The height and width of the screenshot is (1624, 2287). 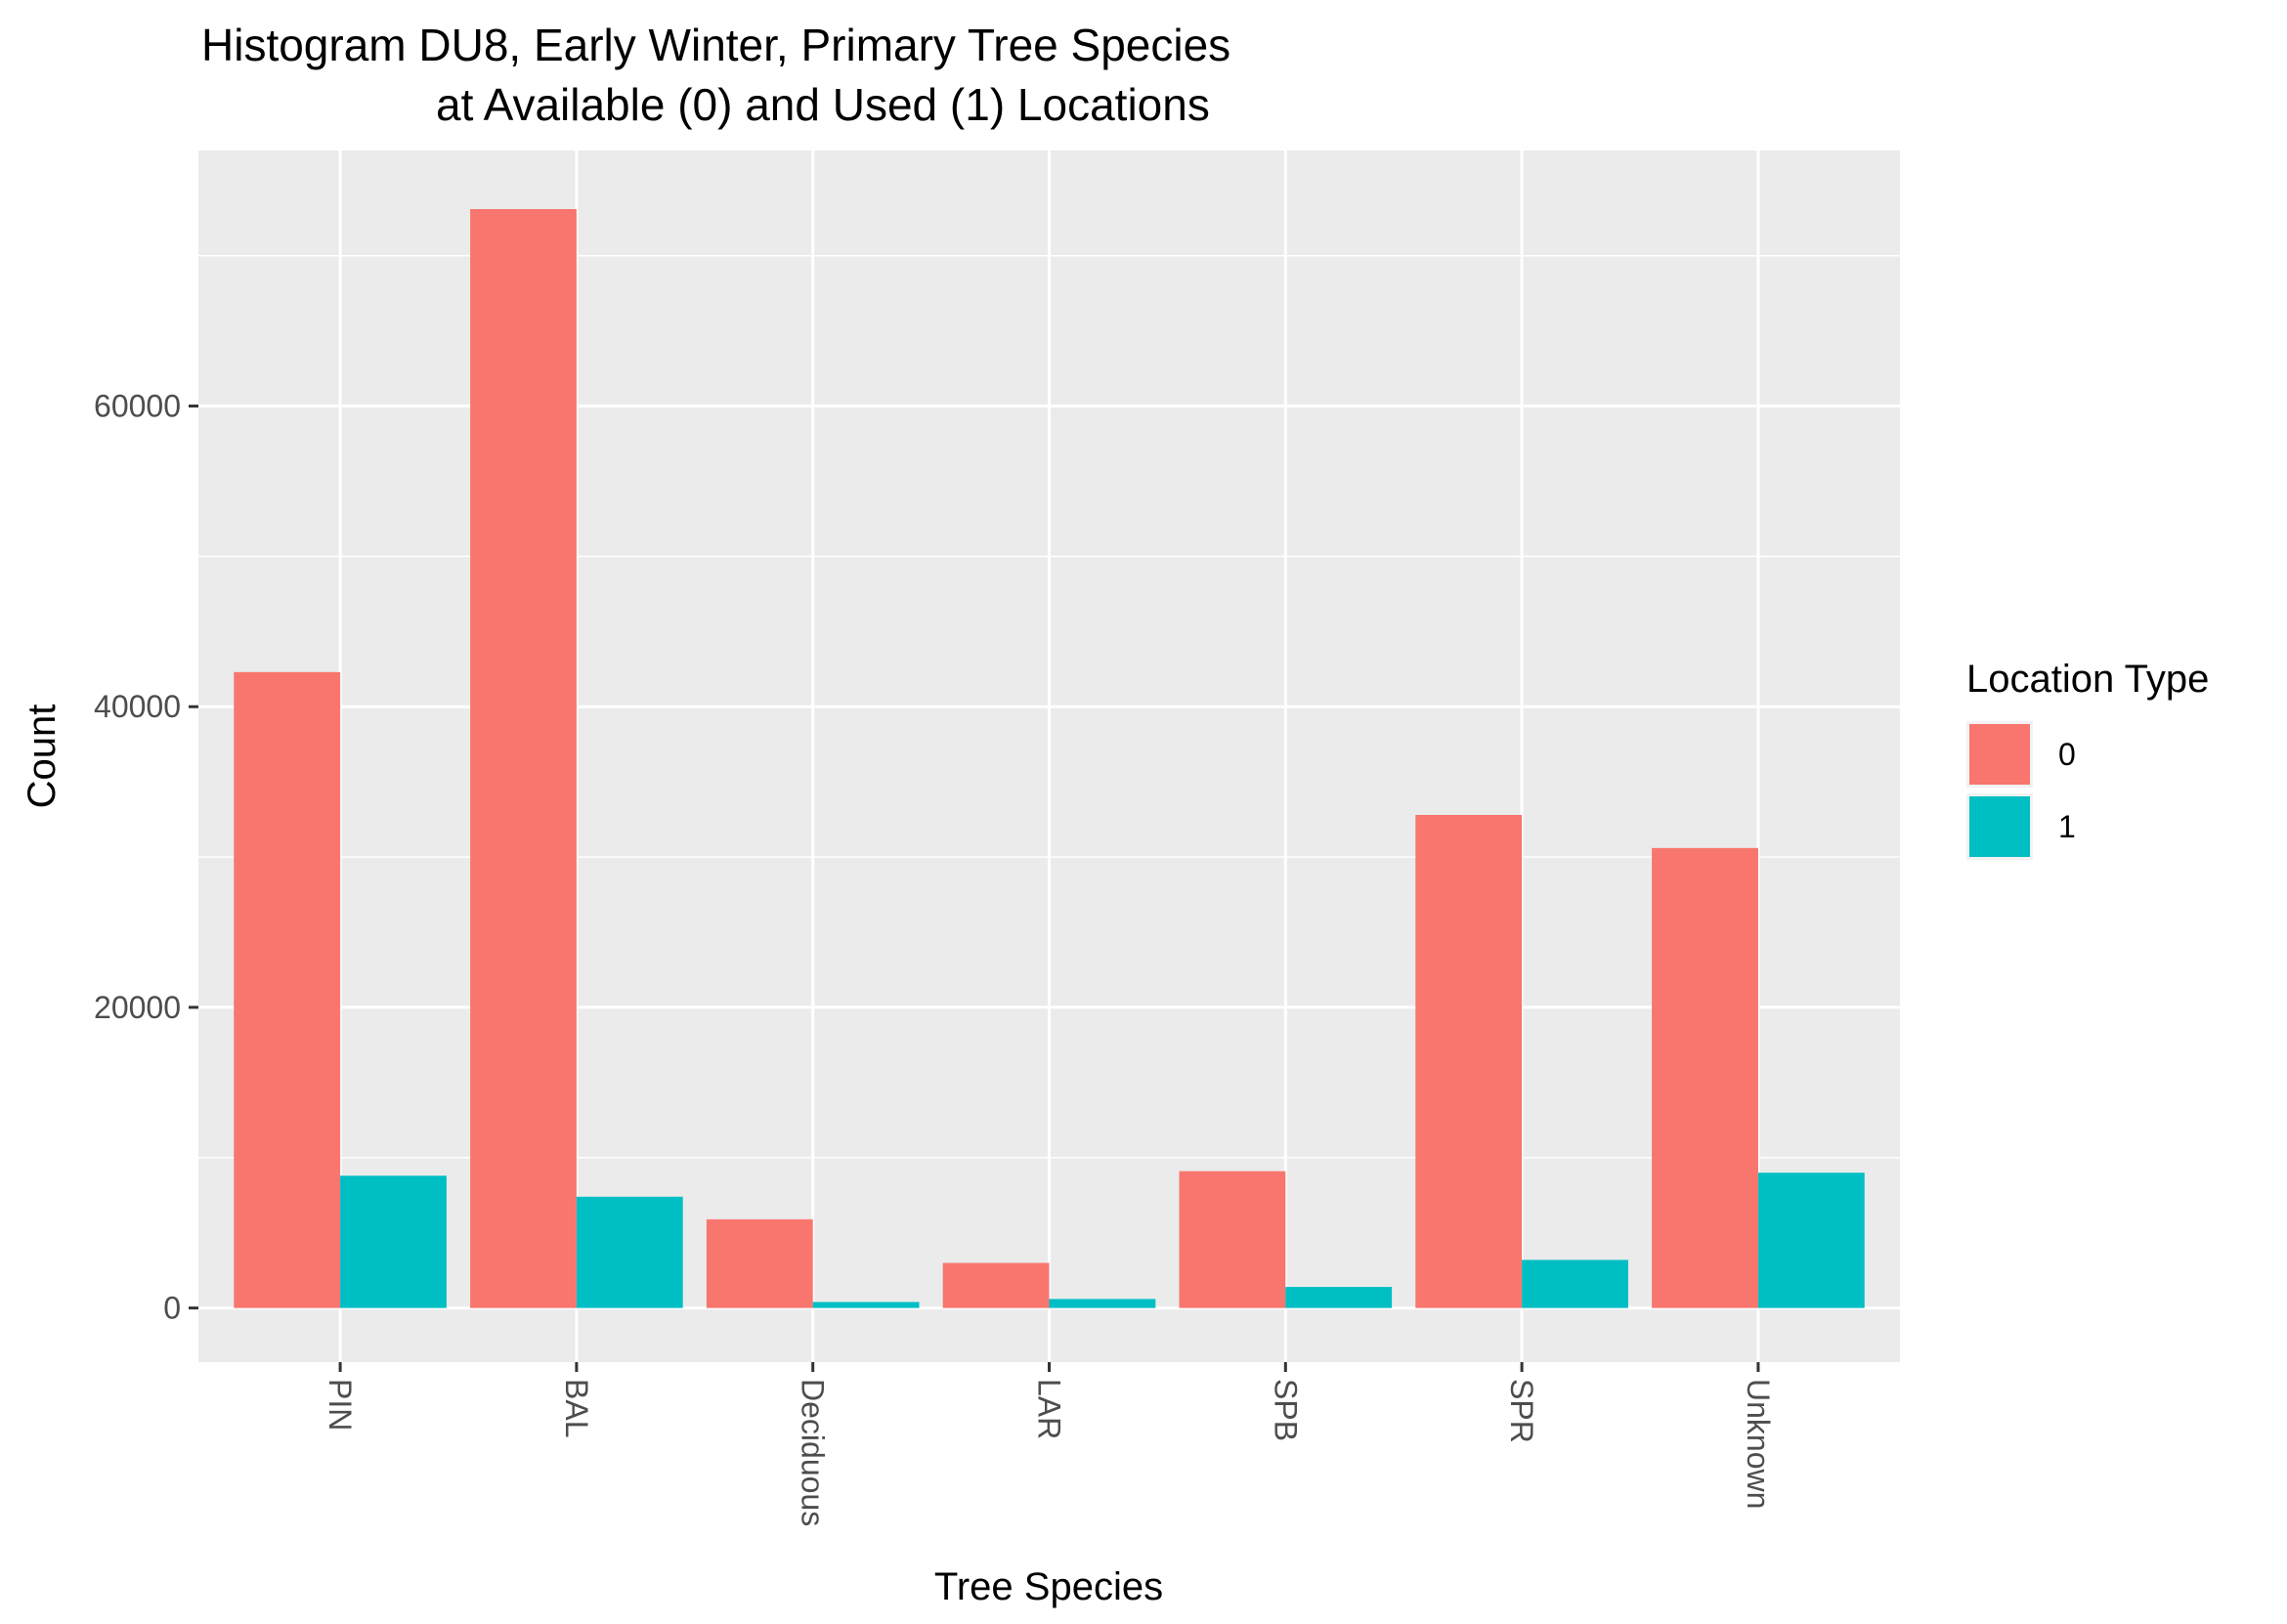 I want to click on legend: Location Type 01, so click(x=2087, y=759).